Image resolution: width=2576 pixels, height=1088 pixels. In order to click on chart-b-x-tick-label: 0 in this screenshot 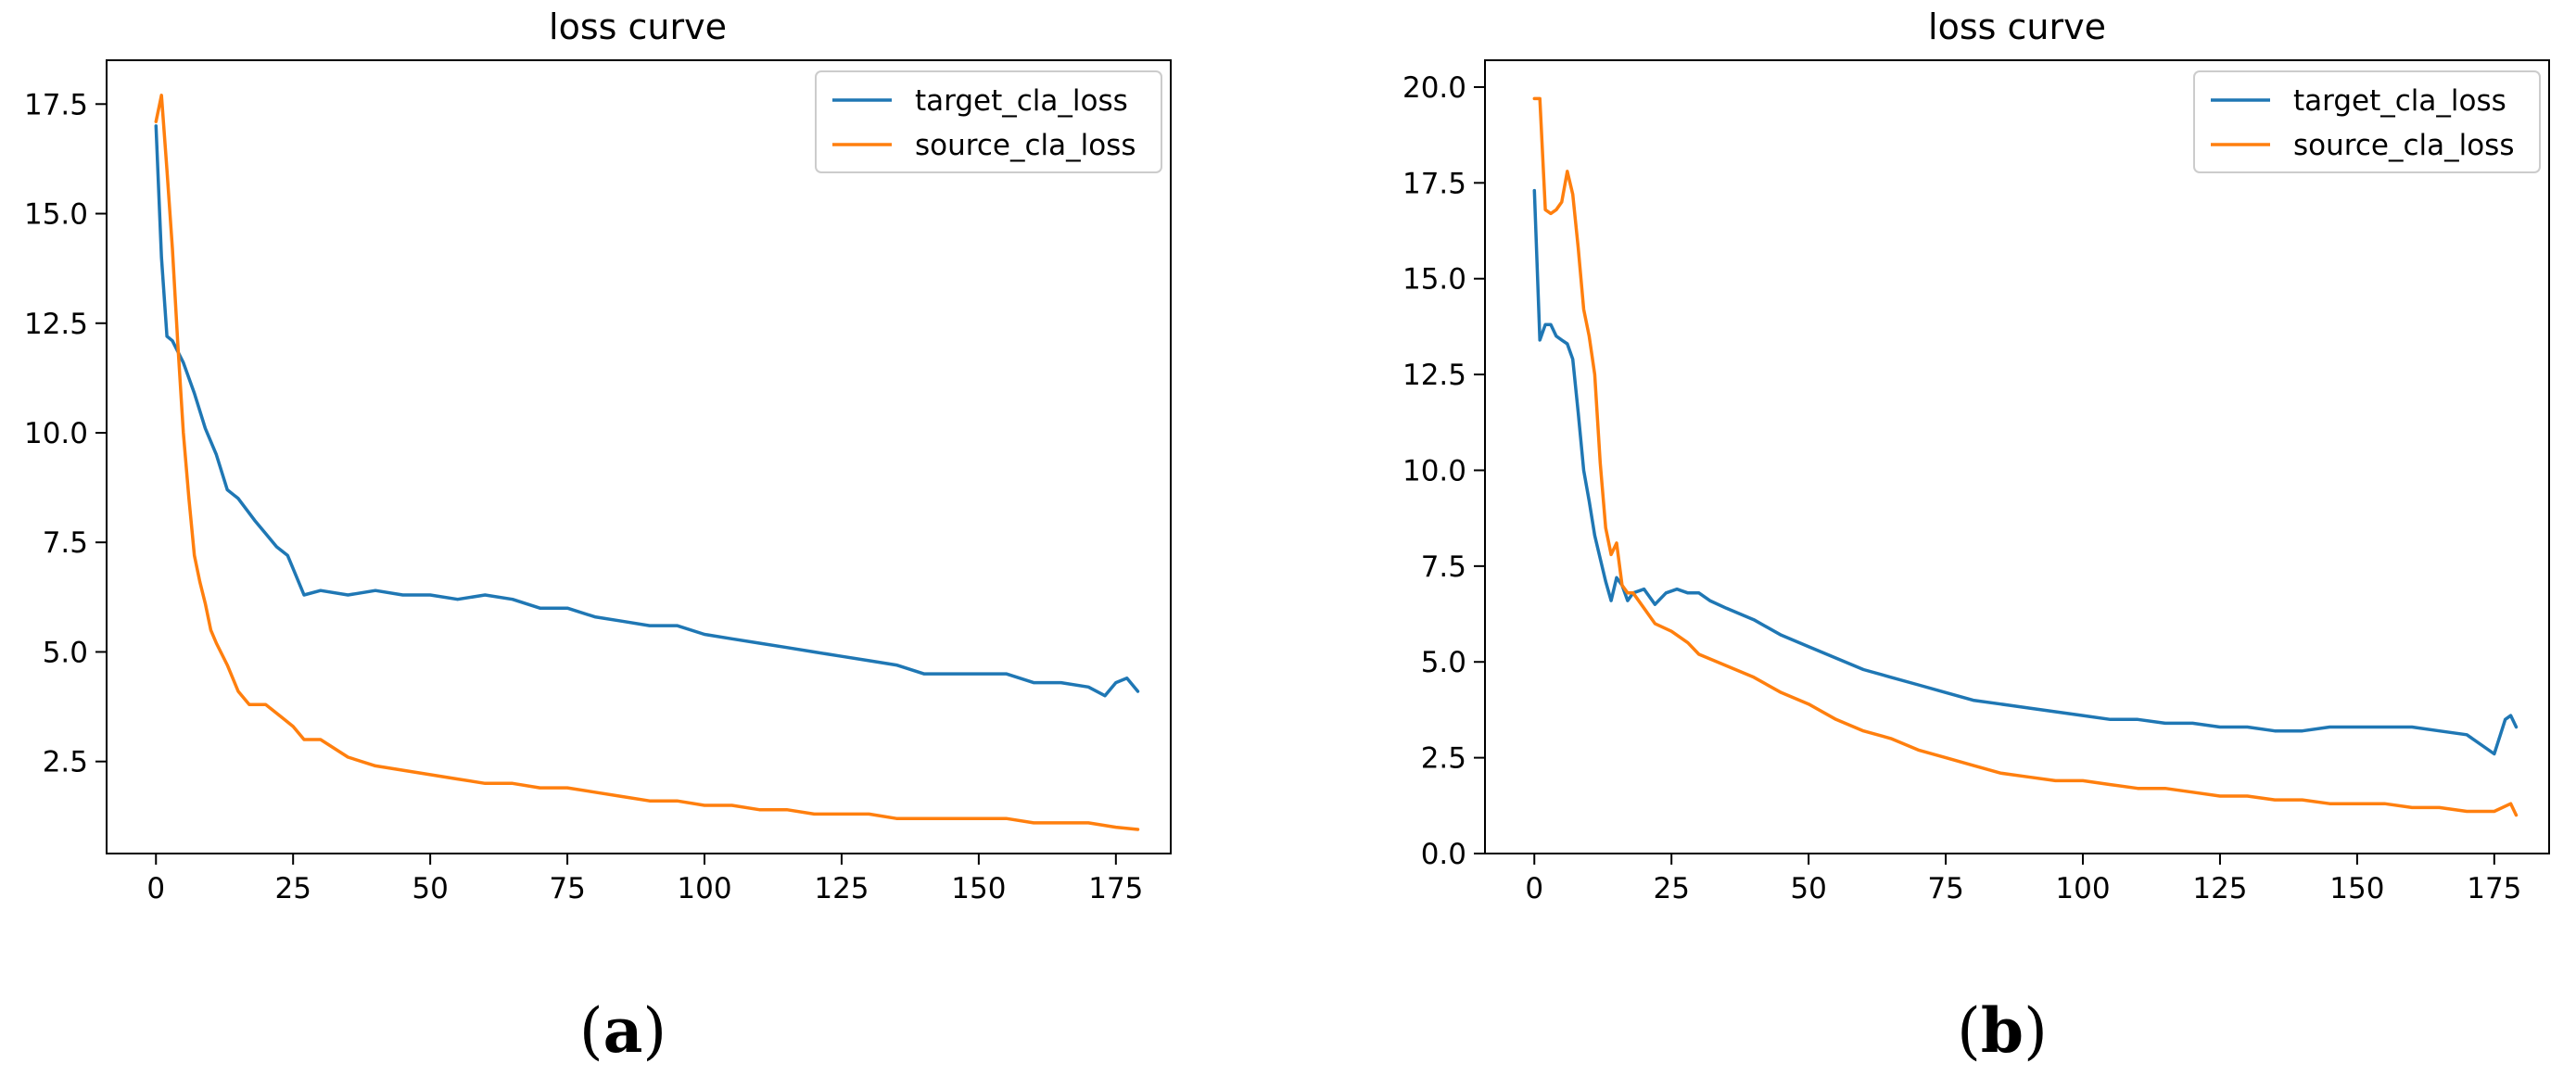, I will do `click(1534, 889)`.